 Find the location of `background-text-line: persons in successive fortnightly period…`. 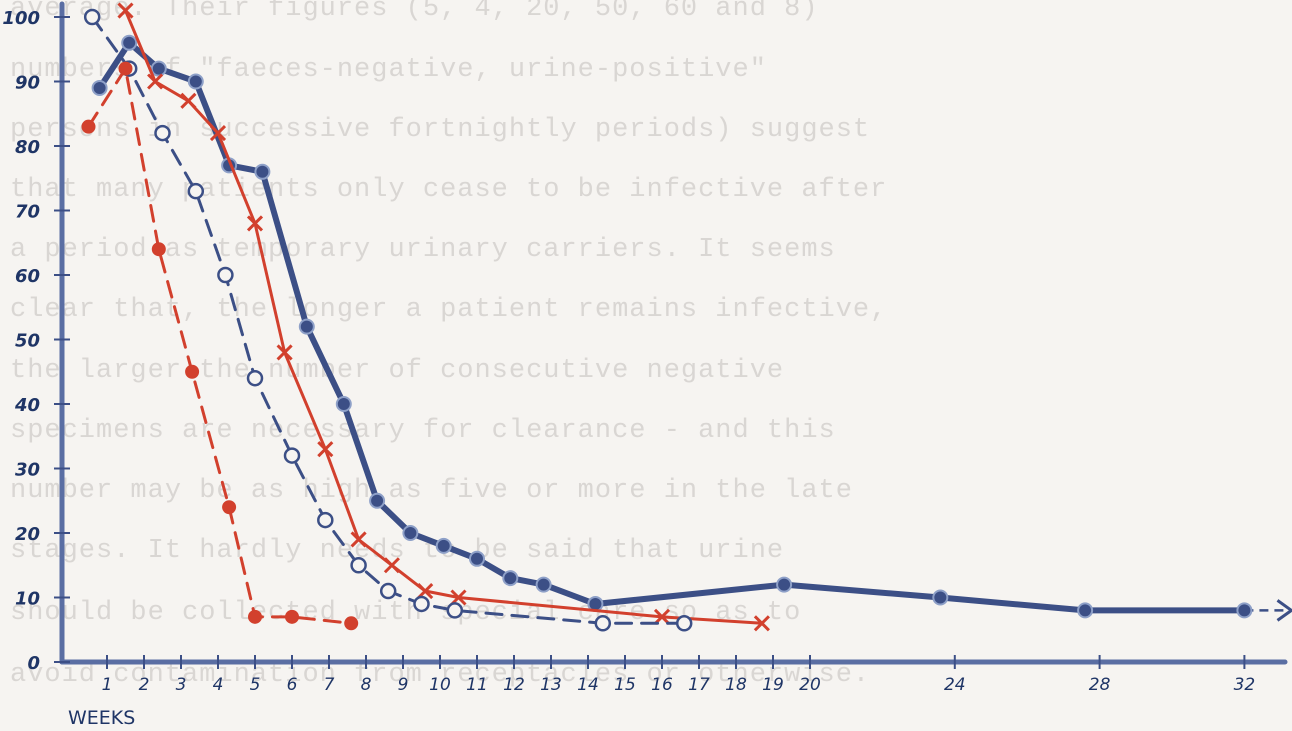

background-text-line: persons in successive fortnightly period… is located at coordinates (440, 130).